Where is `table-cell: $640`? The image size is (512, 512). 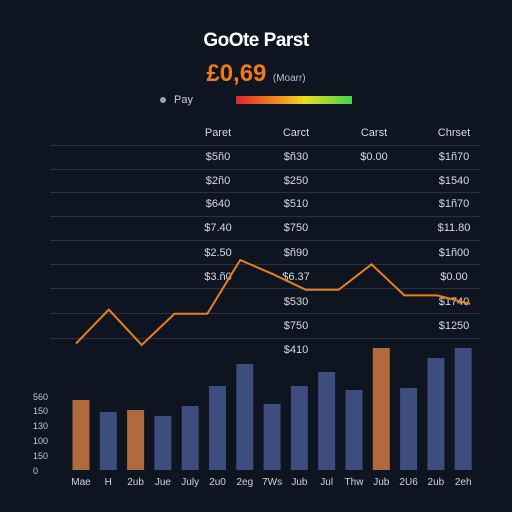 table-cell: $640 is located at coordinates (218, 204).